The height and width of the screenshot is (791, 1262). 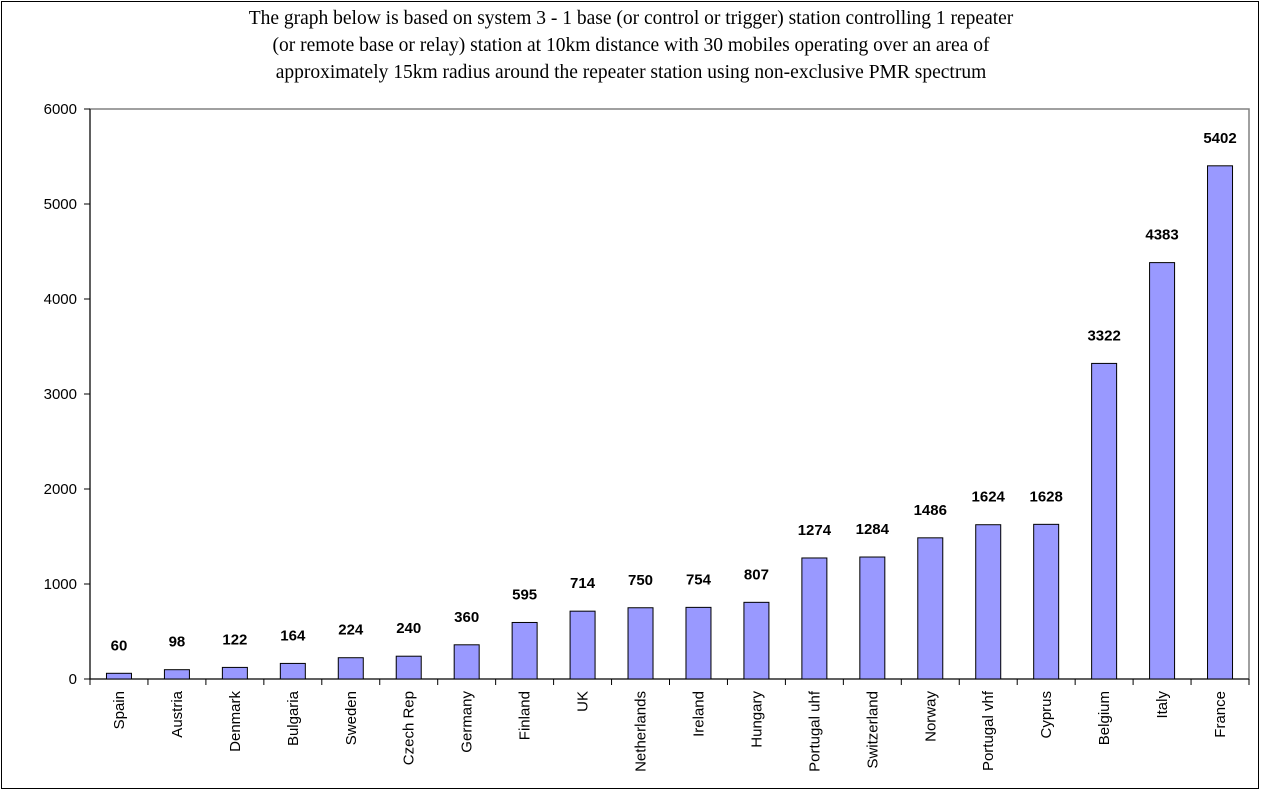 What do you see at coordinates (235, 721) in the screenshot?
I see `x-tick-label: Denmark` at bounding box center [235, 721].